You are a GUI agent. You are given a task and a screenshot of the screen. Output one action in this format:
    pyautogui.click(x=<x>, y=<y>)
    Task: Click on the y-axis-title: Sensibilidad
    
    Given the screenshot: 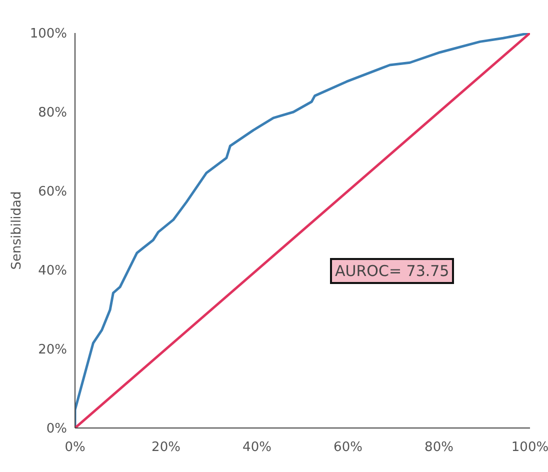 What is the action you would take?
    pyautogui.click(x=17, y=230)
    